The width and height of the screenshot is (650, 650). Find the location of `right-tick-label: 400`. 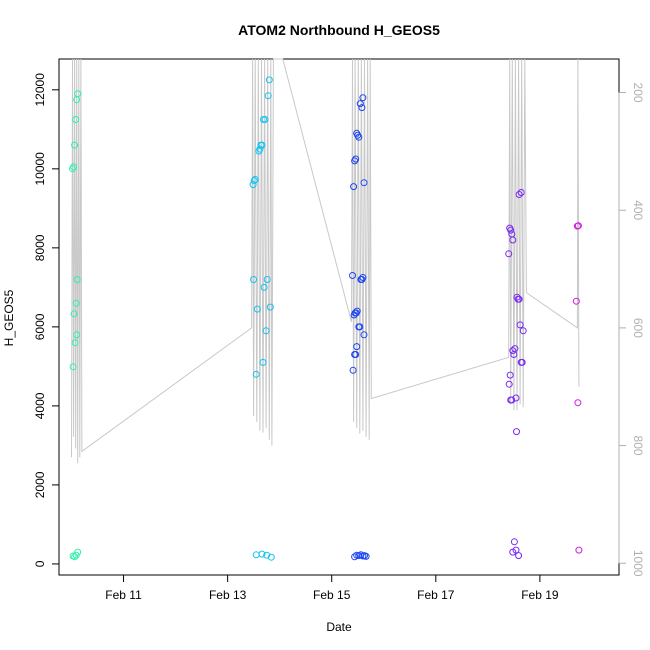

right-tick-label: 400 is located at coordinates (638, 210).